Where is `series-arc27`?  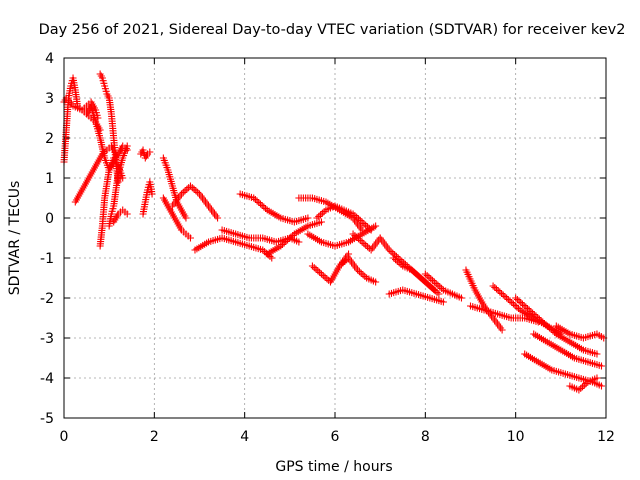 series-arc27 is located at coordinates (443, 286).